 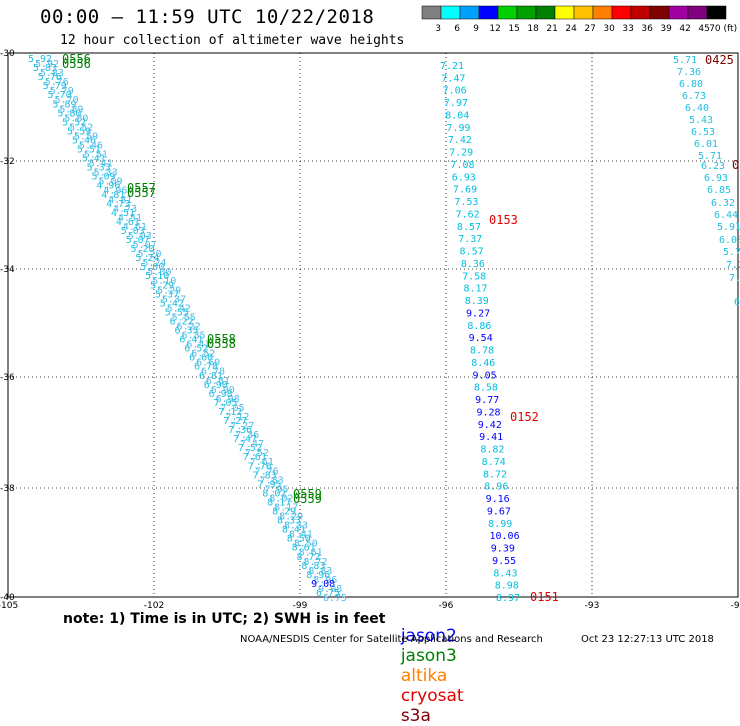 What do you see at coordinates (64, 104) in the screenshot?
I see `wave-height-value: 5.89` at bounding box center [64, 104].